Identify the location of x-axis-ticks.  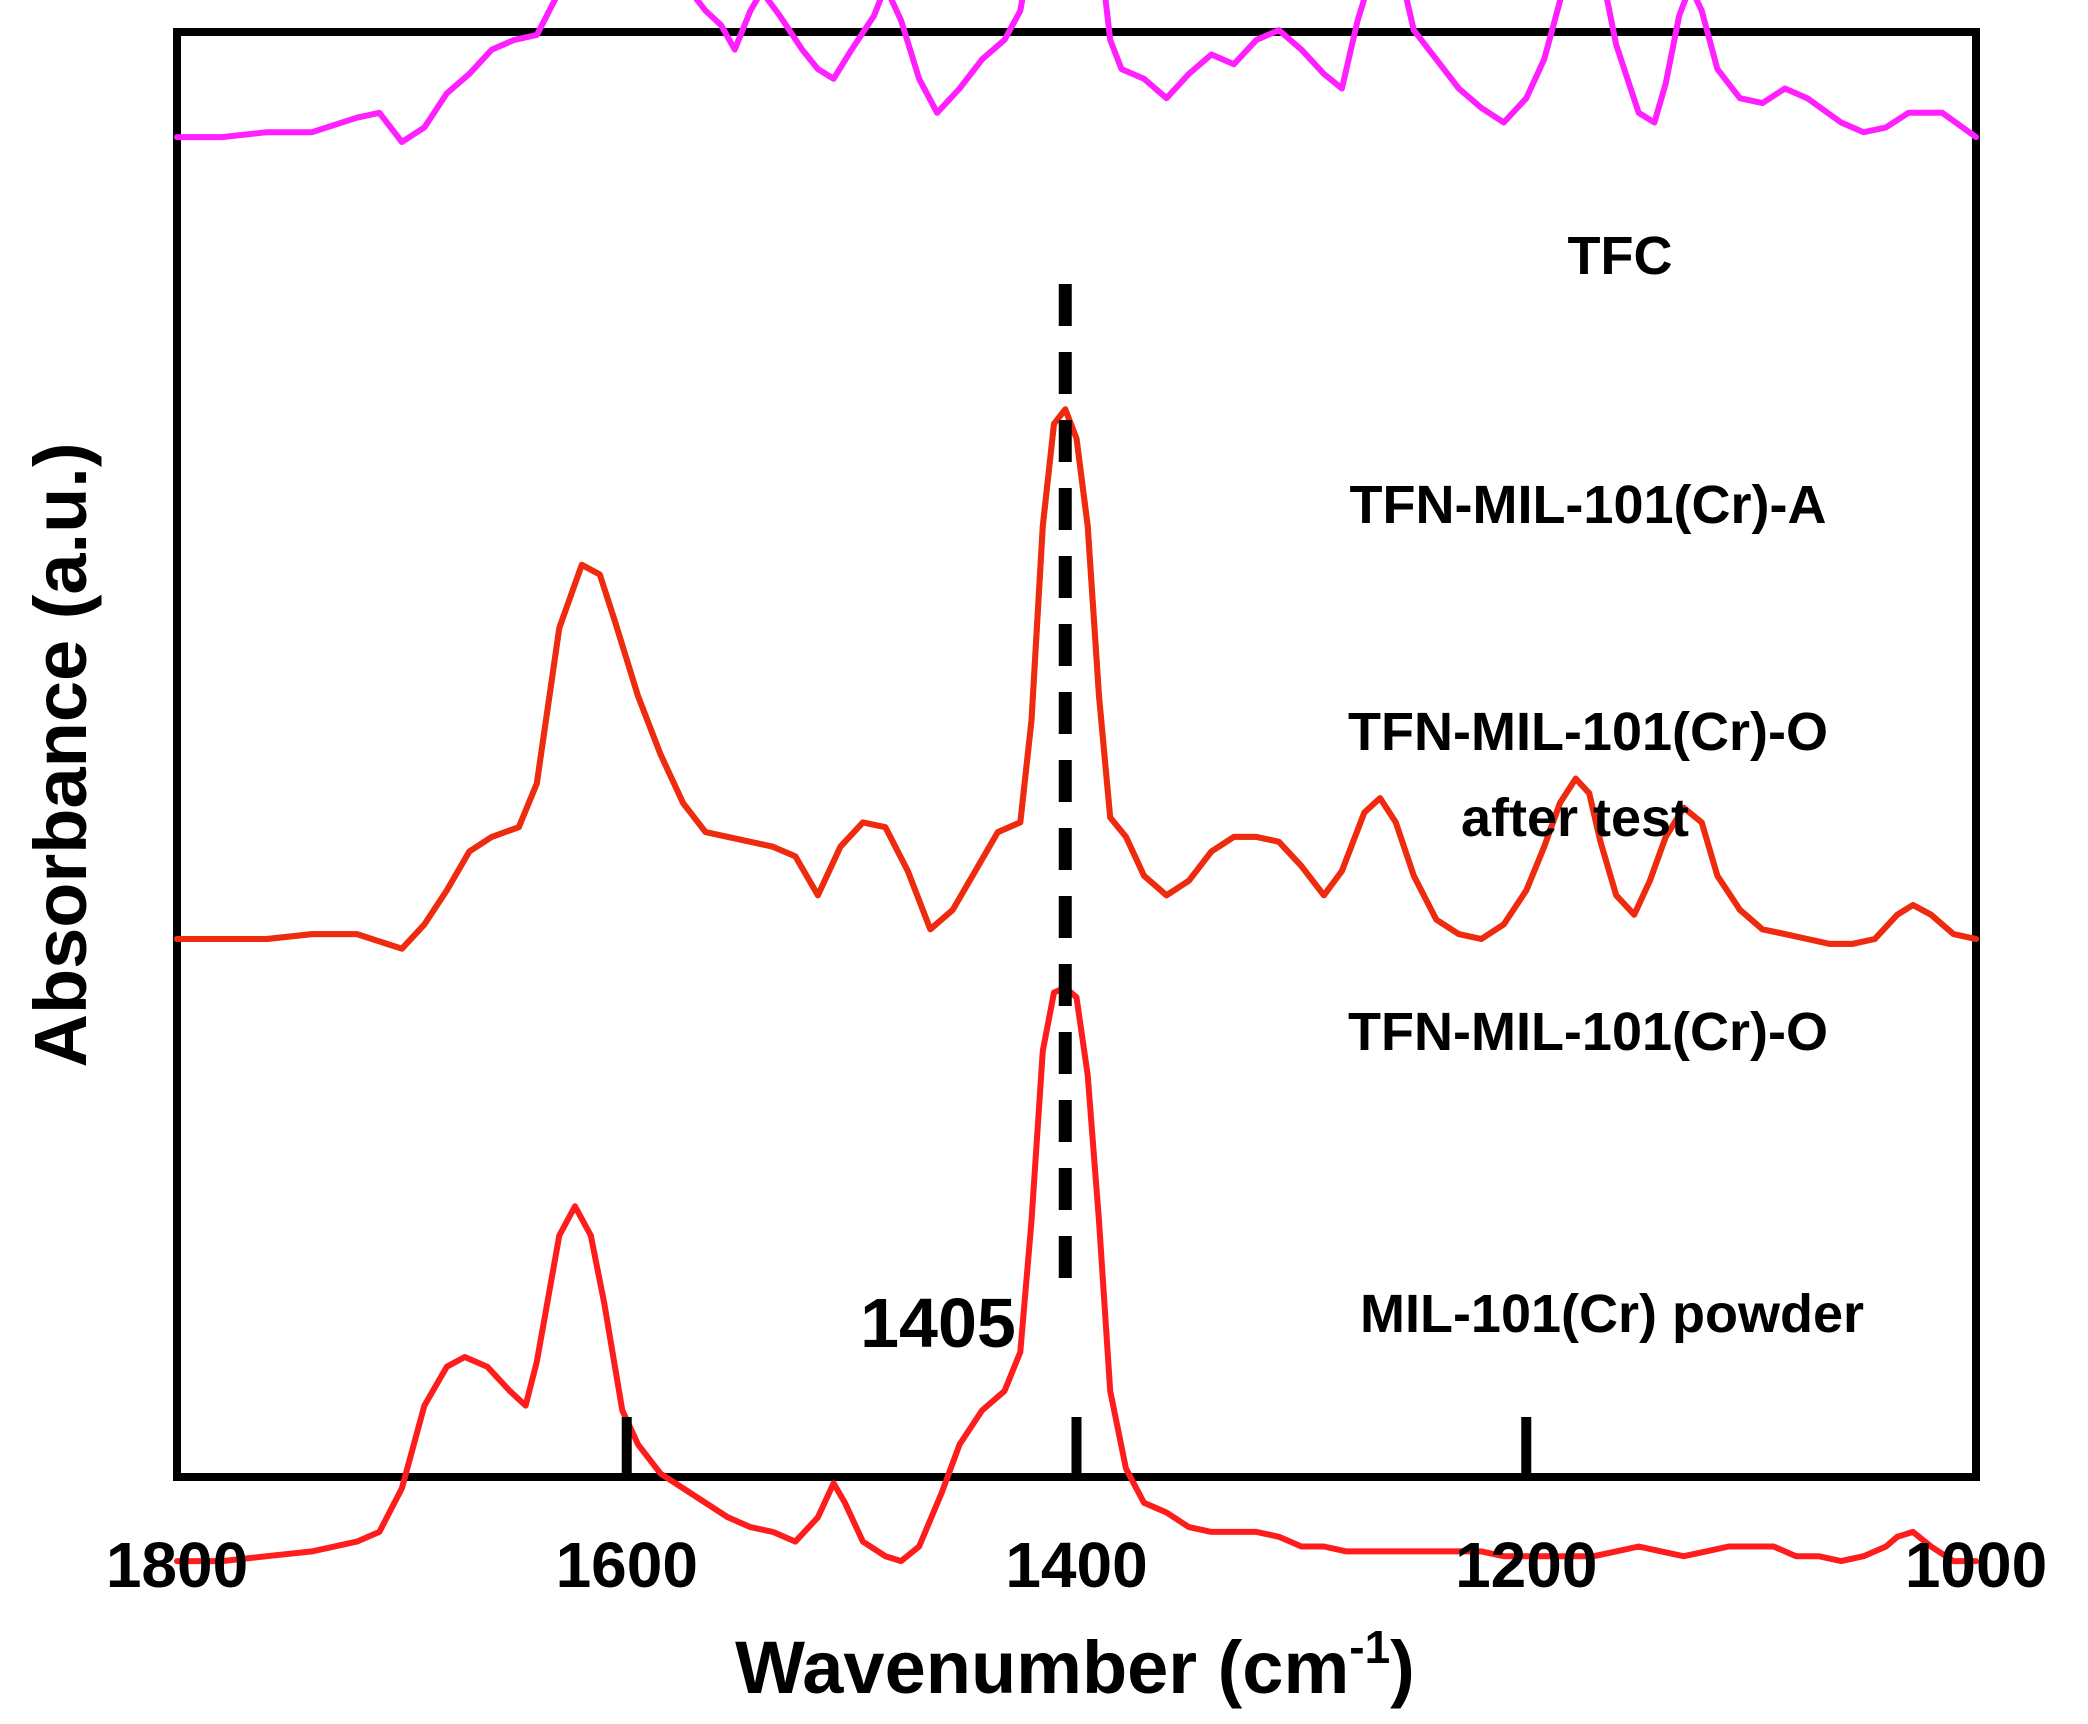
(1076, 1447).